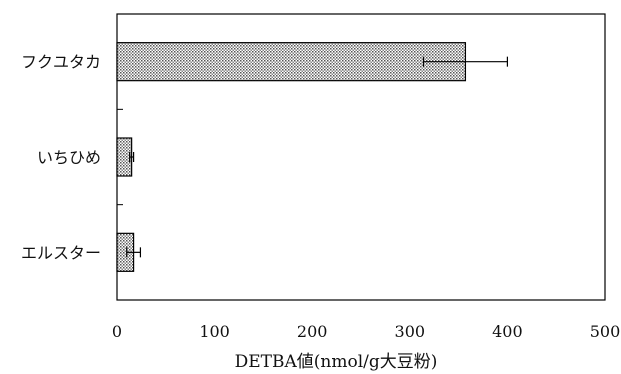  What do you see at coordinates (61, 252) in the screenshot?
I see `category-label-2: エルスター` at bounding box center [61, 252].